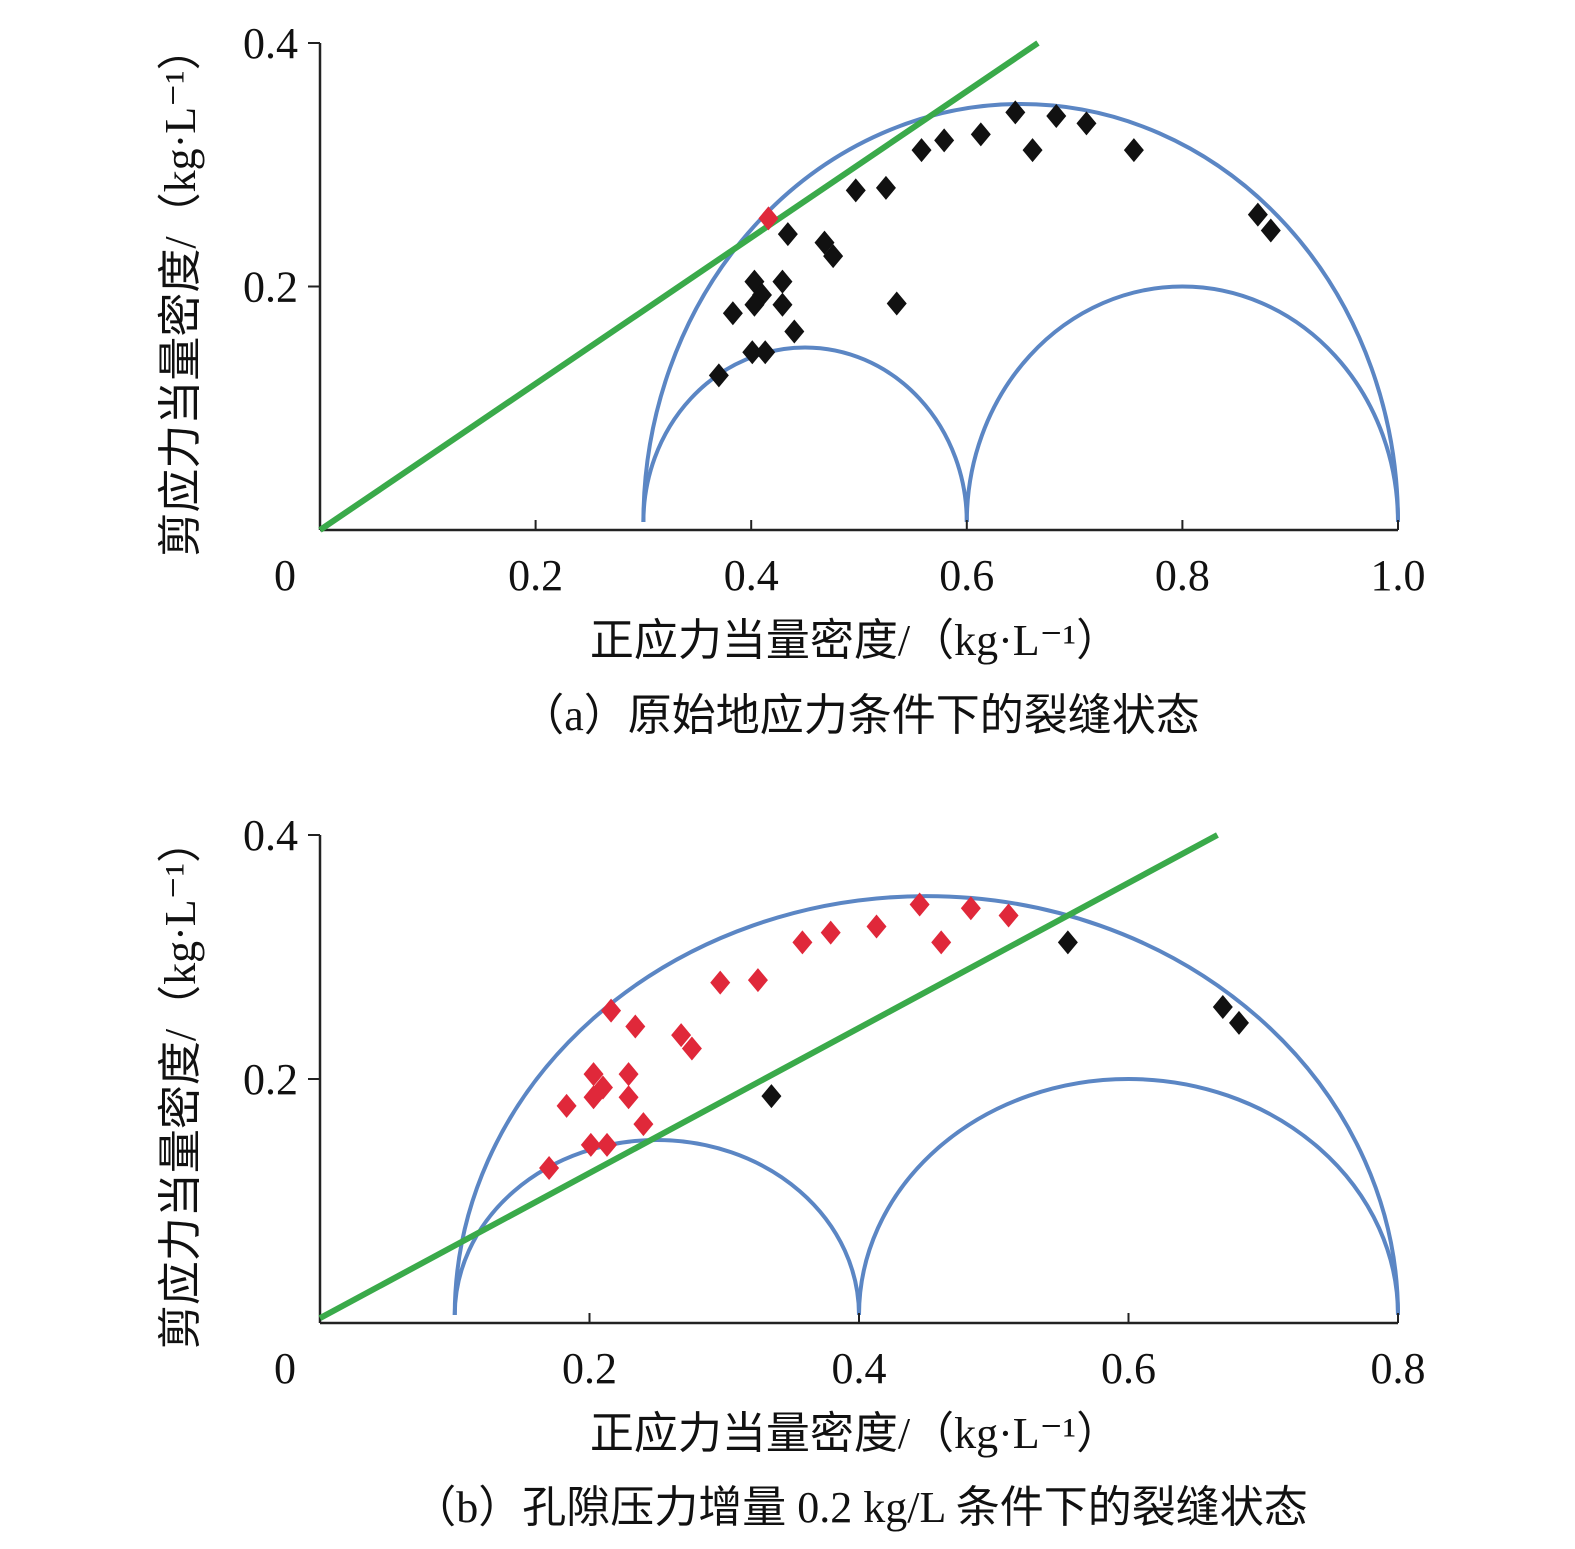 This screenshot has width=1575, height=1549. I want to click on figure-caption: （b）孔隙压力增量 0.2 kg/L 条件下的裂缝状态, so click(859, 1507).